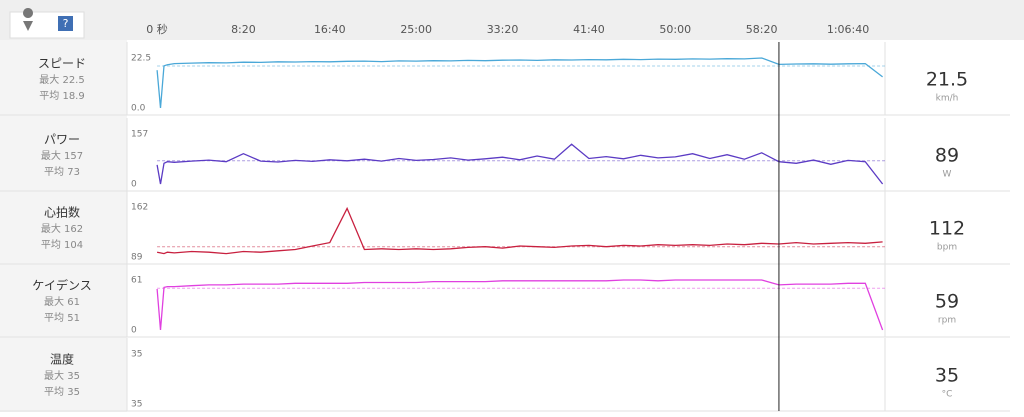 Image resolution: width=1024 pixels, height=417 pixels. I want to click on help-icon, so click(65, 23).